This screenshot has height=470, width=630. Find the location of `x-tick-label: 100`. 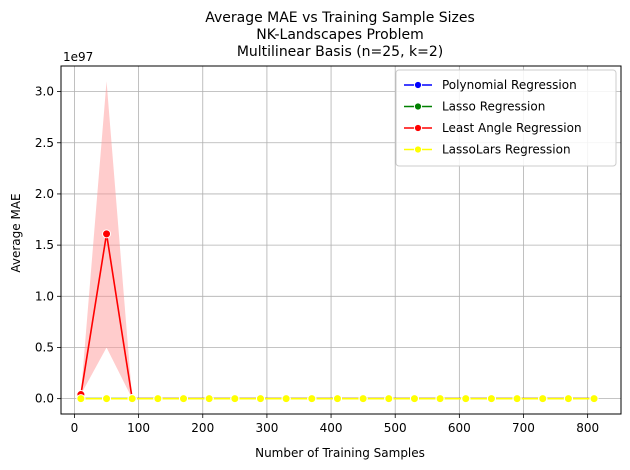

x-tick-label: 100 is located at coordinates (138, 428).